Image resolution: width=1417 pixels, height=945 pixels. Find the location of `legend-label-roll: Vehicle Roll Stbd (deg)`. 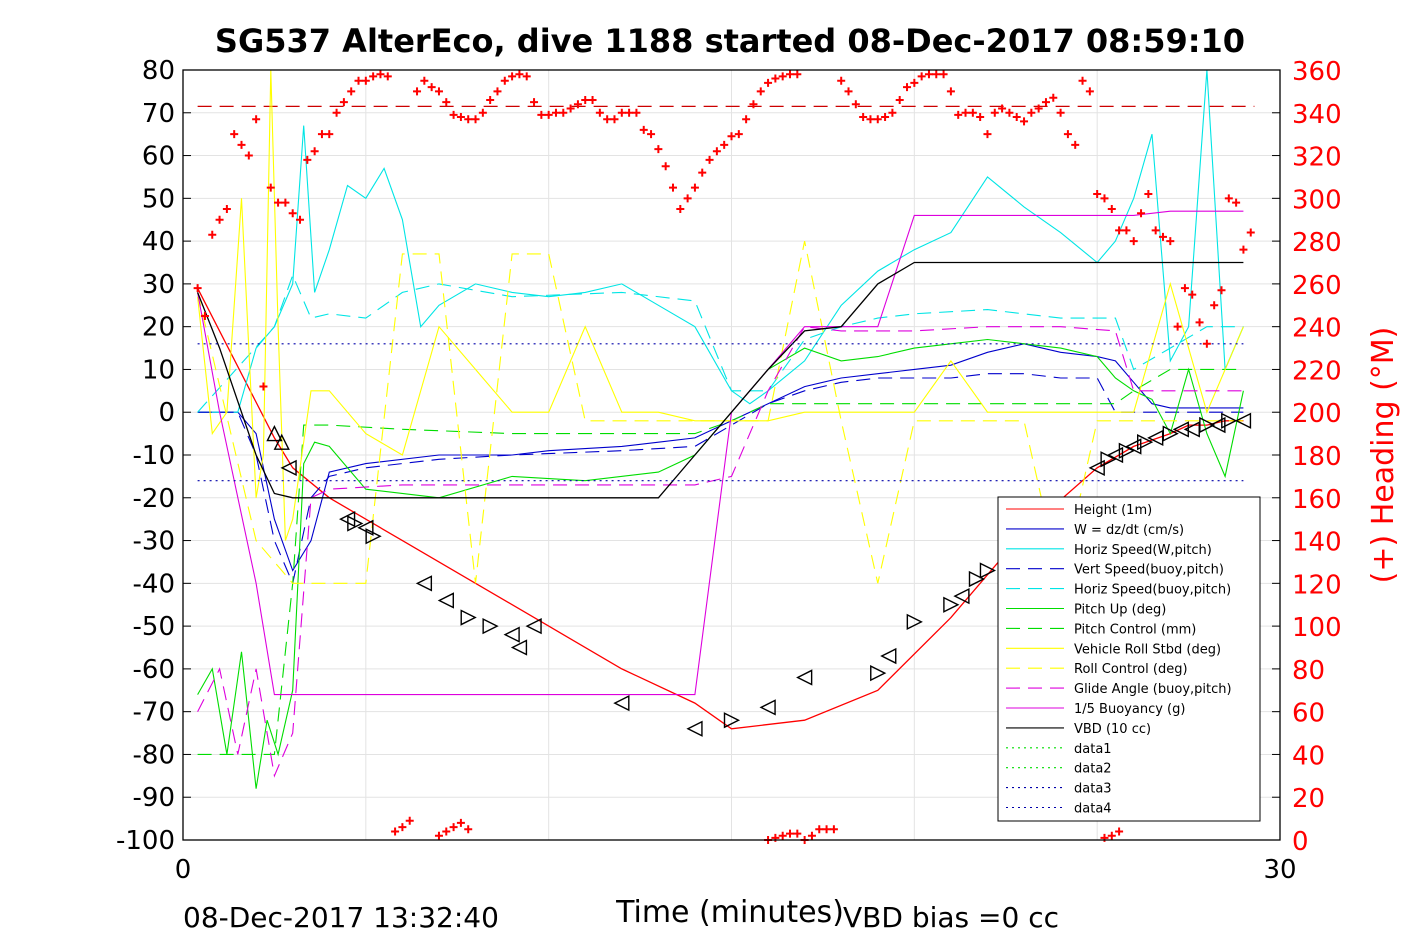

legend-label-roll: Vehicle Roll Stbd (deg) is located at coordinates (1147, 649).